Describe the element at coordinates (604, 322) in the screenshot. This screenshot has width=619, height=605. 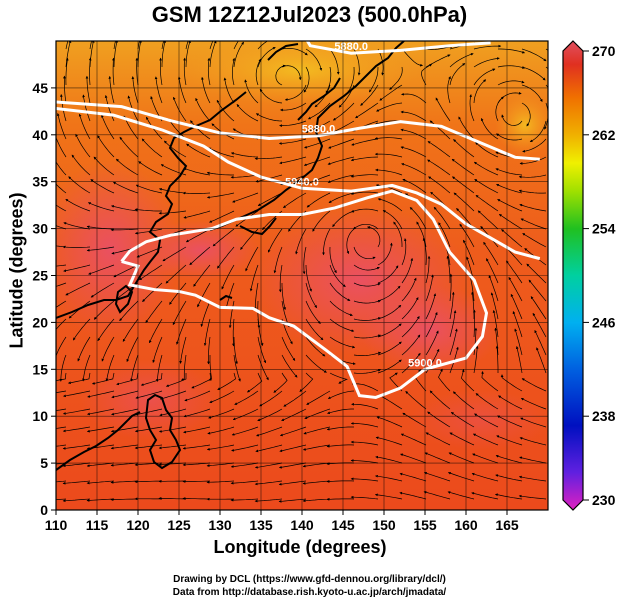
I see `colorbar-tick-label: 246` at that location.